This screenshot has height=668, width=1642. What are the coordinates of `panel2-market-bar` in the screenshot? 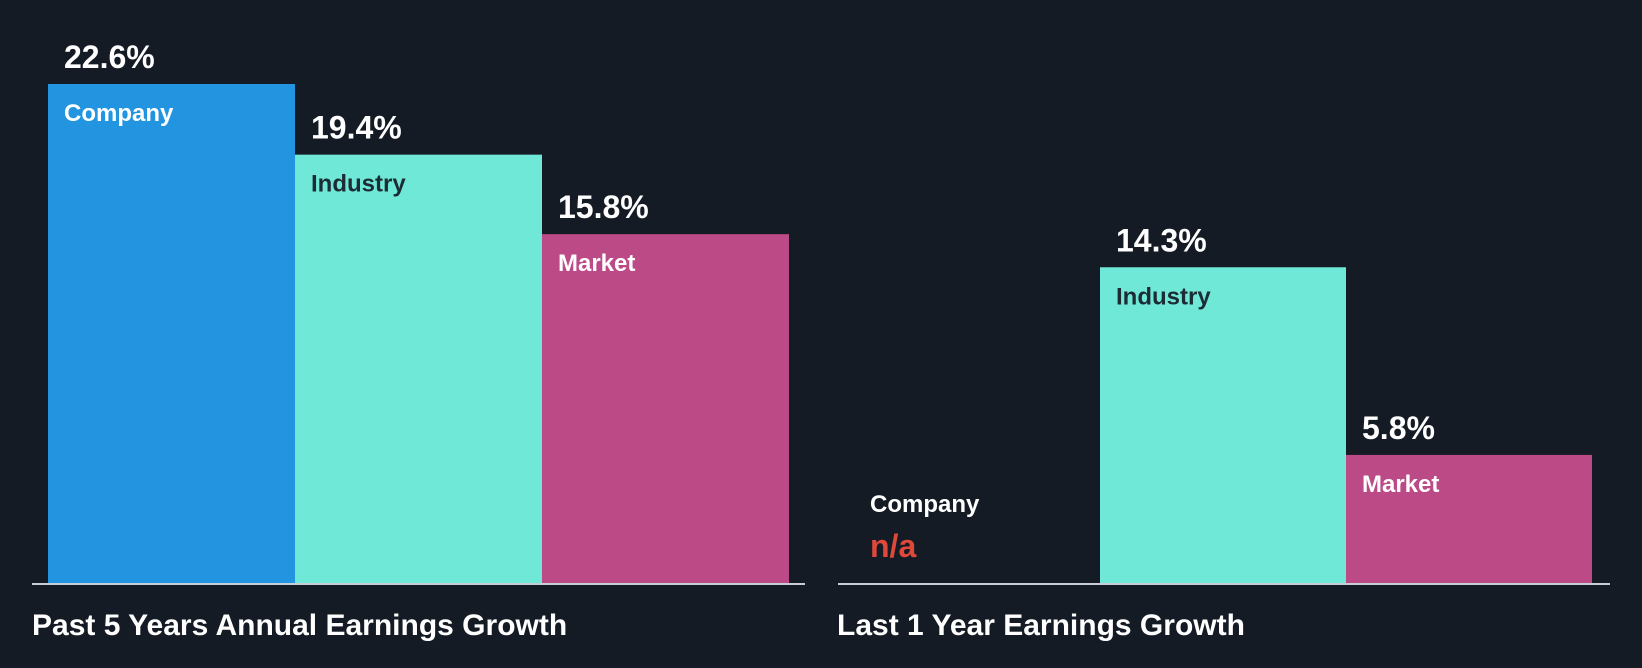 It's located at (1469, 518).